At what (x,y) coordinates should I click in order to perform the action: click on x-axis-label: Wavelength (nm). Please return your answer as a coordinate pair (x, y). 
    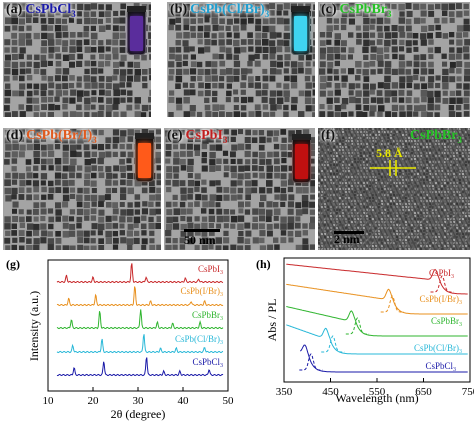
    Looking at the image, I should click on (376, 398).